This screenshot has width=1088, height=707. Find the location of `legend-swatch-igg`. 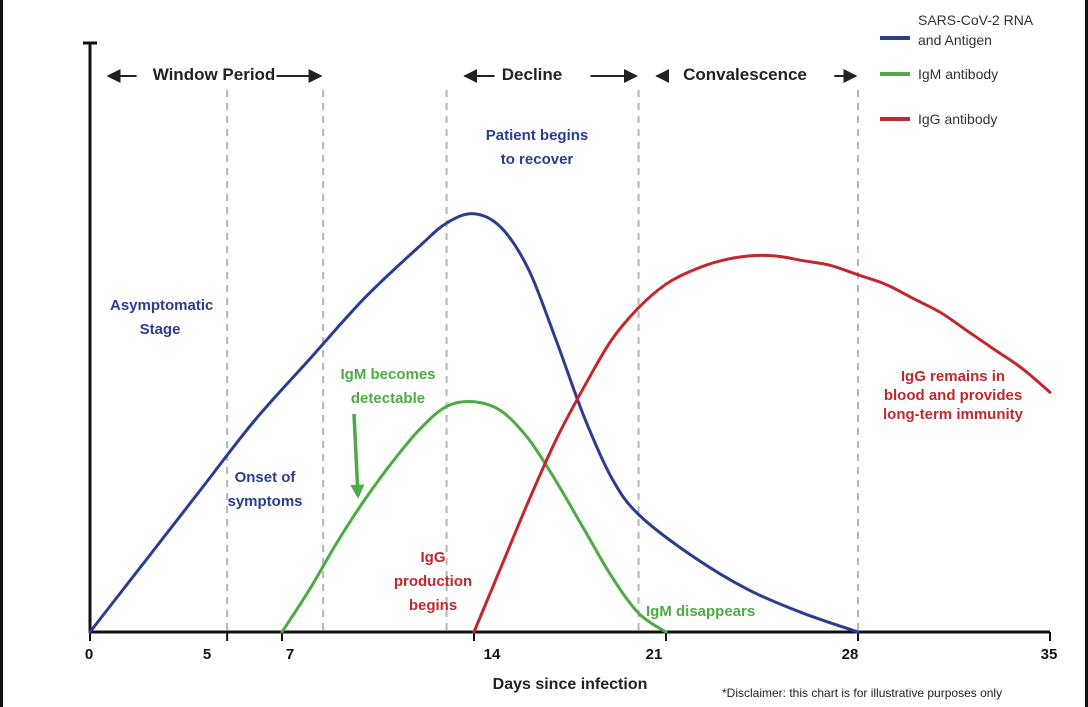

legend-swatch-igg is located at coordinates (895, 119).